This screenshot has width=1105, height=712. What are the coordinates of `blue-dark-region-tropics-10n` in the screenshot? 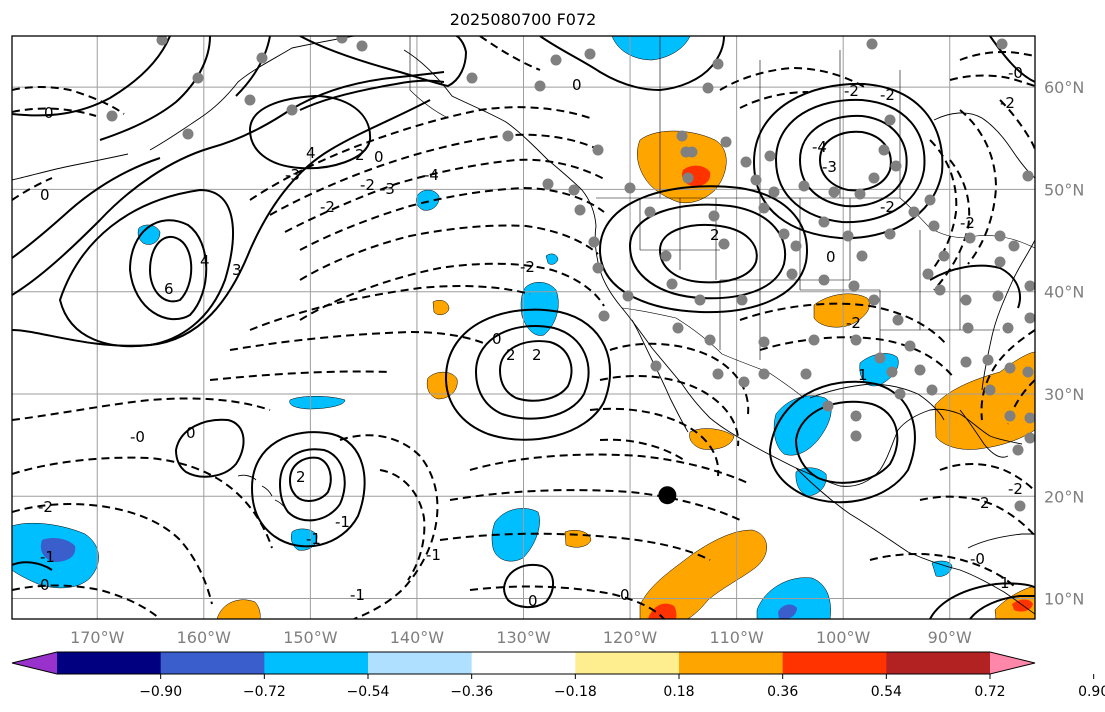 It's located at (787, 611).